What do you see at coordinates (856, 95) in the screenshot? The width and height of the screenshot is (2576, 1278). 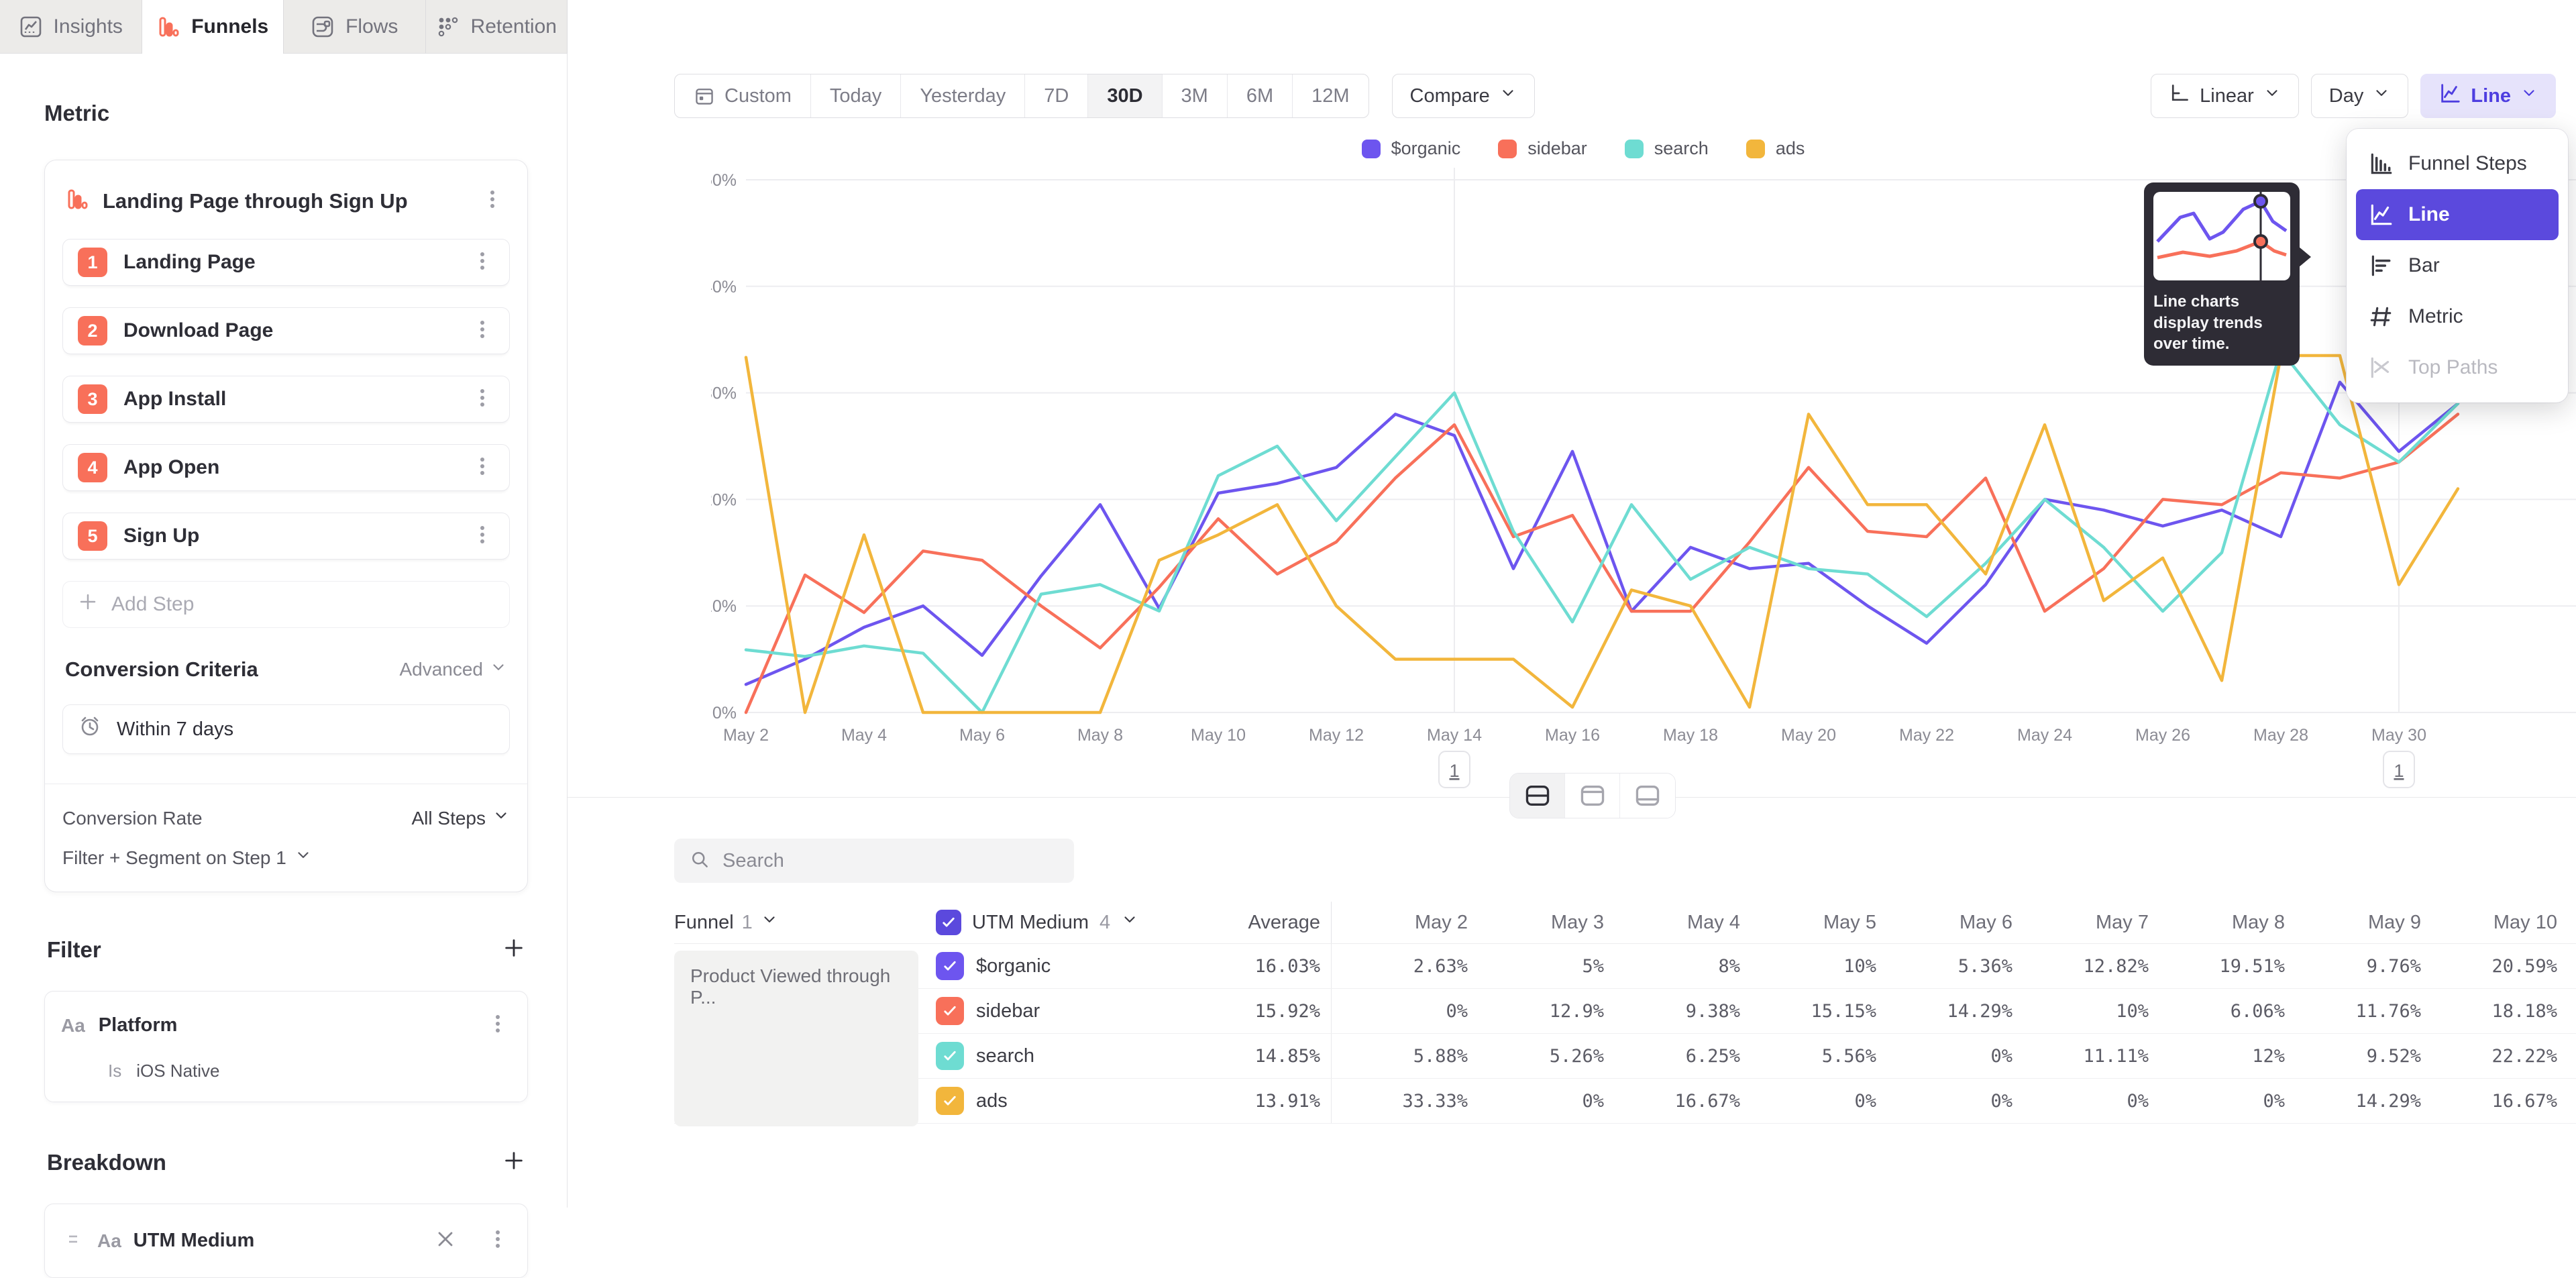 I see `date-range-today: Today` at bounding box center [856, 95].